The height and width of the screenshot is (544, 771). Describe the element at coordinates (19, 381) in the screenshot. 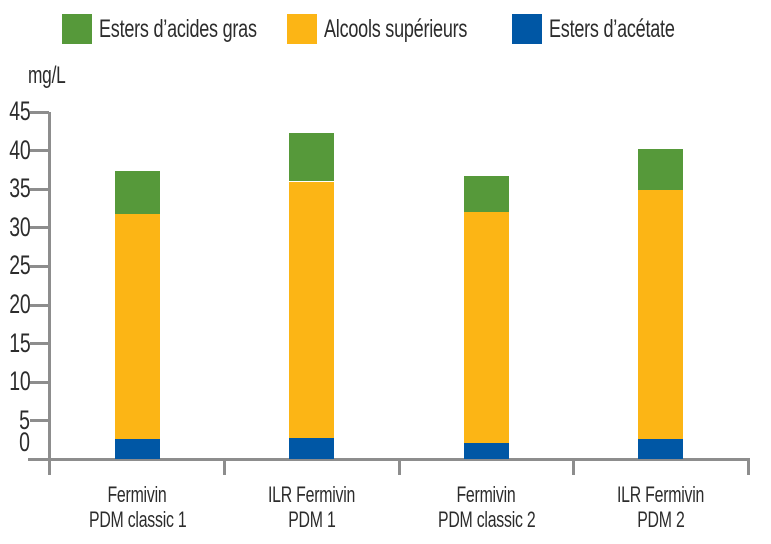

I see `y-axis-tick-label-text: 10` at that location.